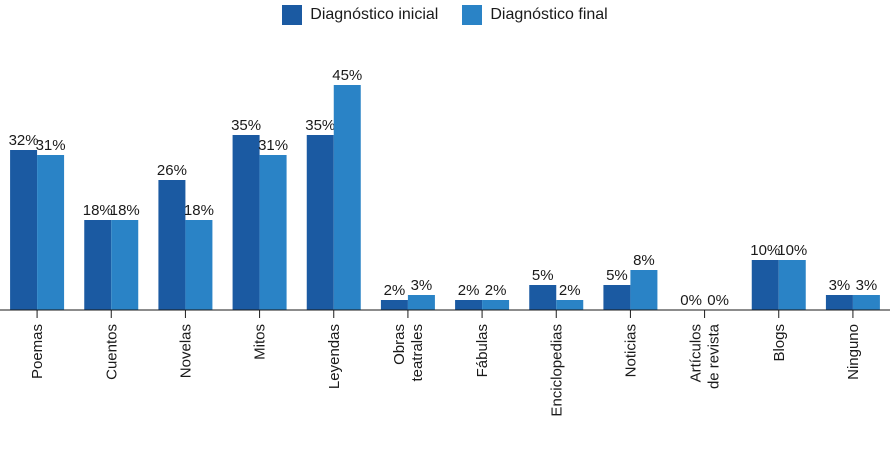 Image resolution: width=890 pixels, height=450 pixels. I want to click on category-label: Obrasteatrales, so click(408, 353).